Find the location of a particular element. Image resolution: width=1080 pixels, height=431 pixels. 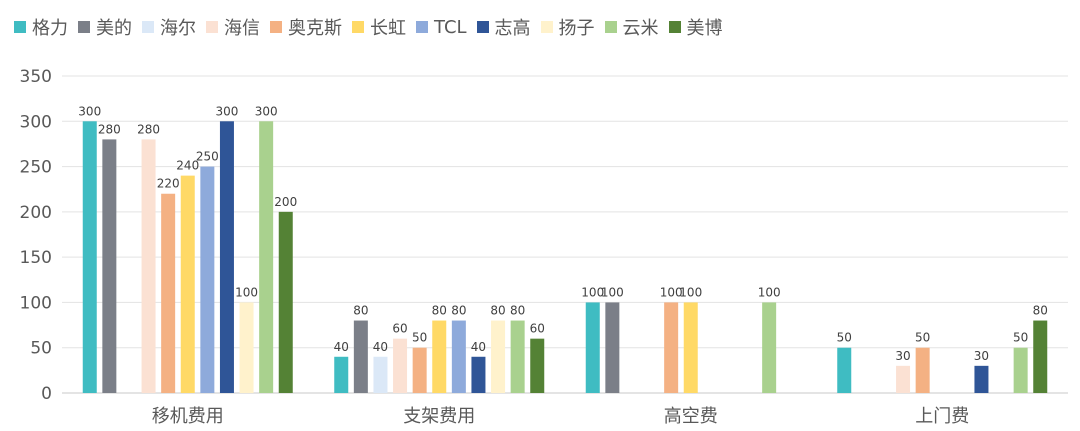

legend-label: 美的 is located at coordinates (114, 28).